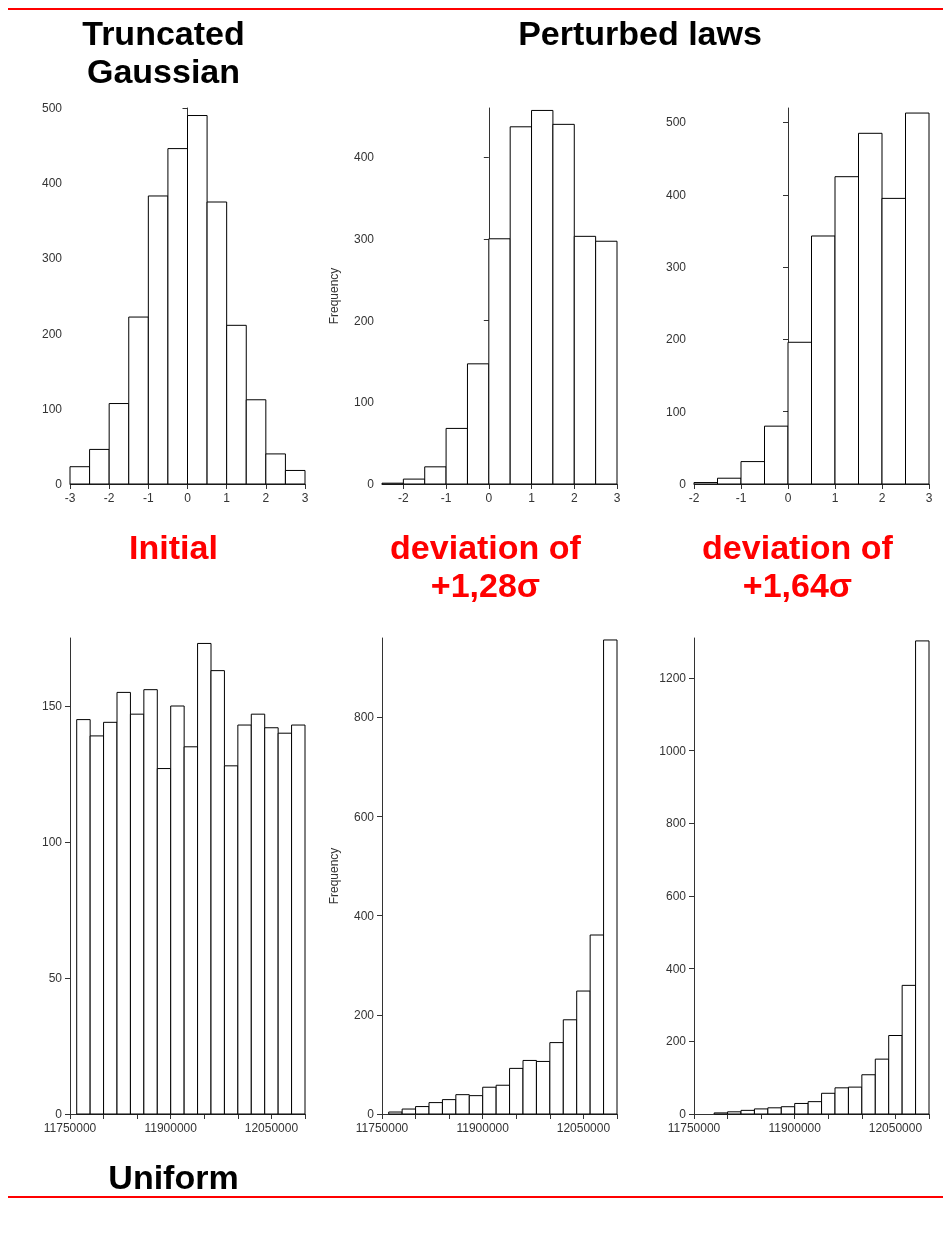 The image size is (951, 1253). What do you see at coordinates (173, 547) in the screenshot?
I see `text: Initial` at bounding box center [173, 547].